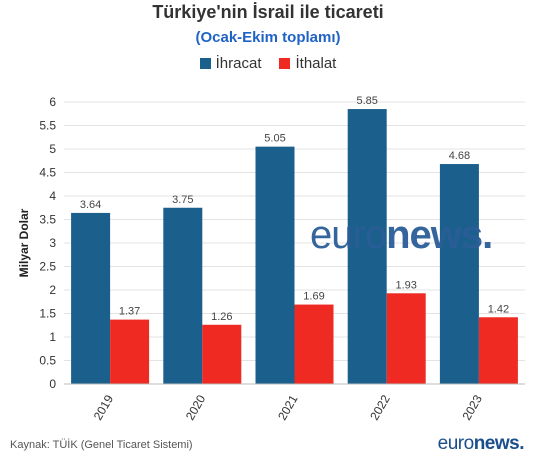  Describe the element at coordinates (52, 337) in the screenshot. I see `y-tick-label: 1` at that location.